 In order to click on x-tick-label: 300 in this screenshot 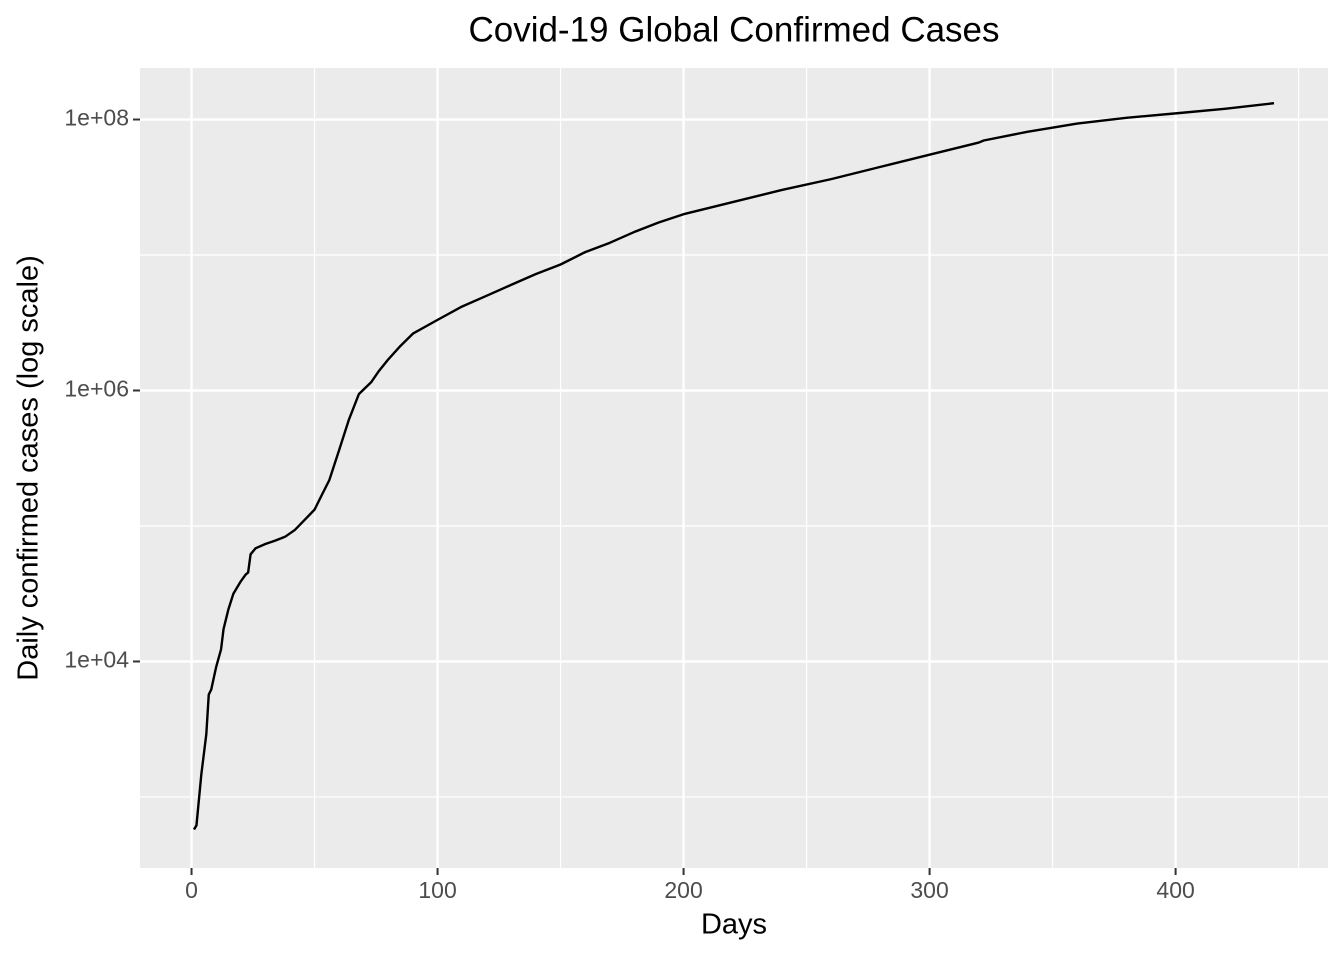, I will do `click(929, 890)`.